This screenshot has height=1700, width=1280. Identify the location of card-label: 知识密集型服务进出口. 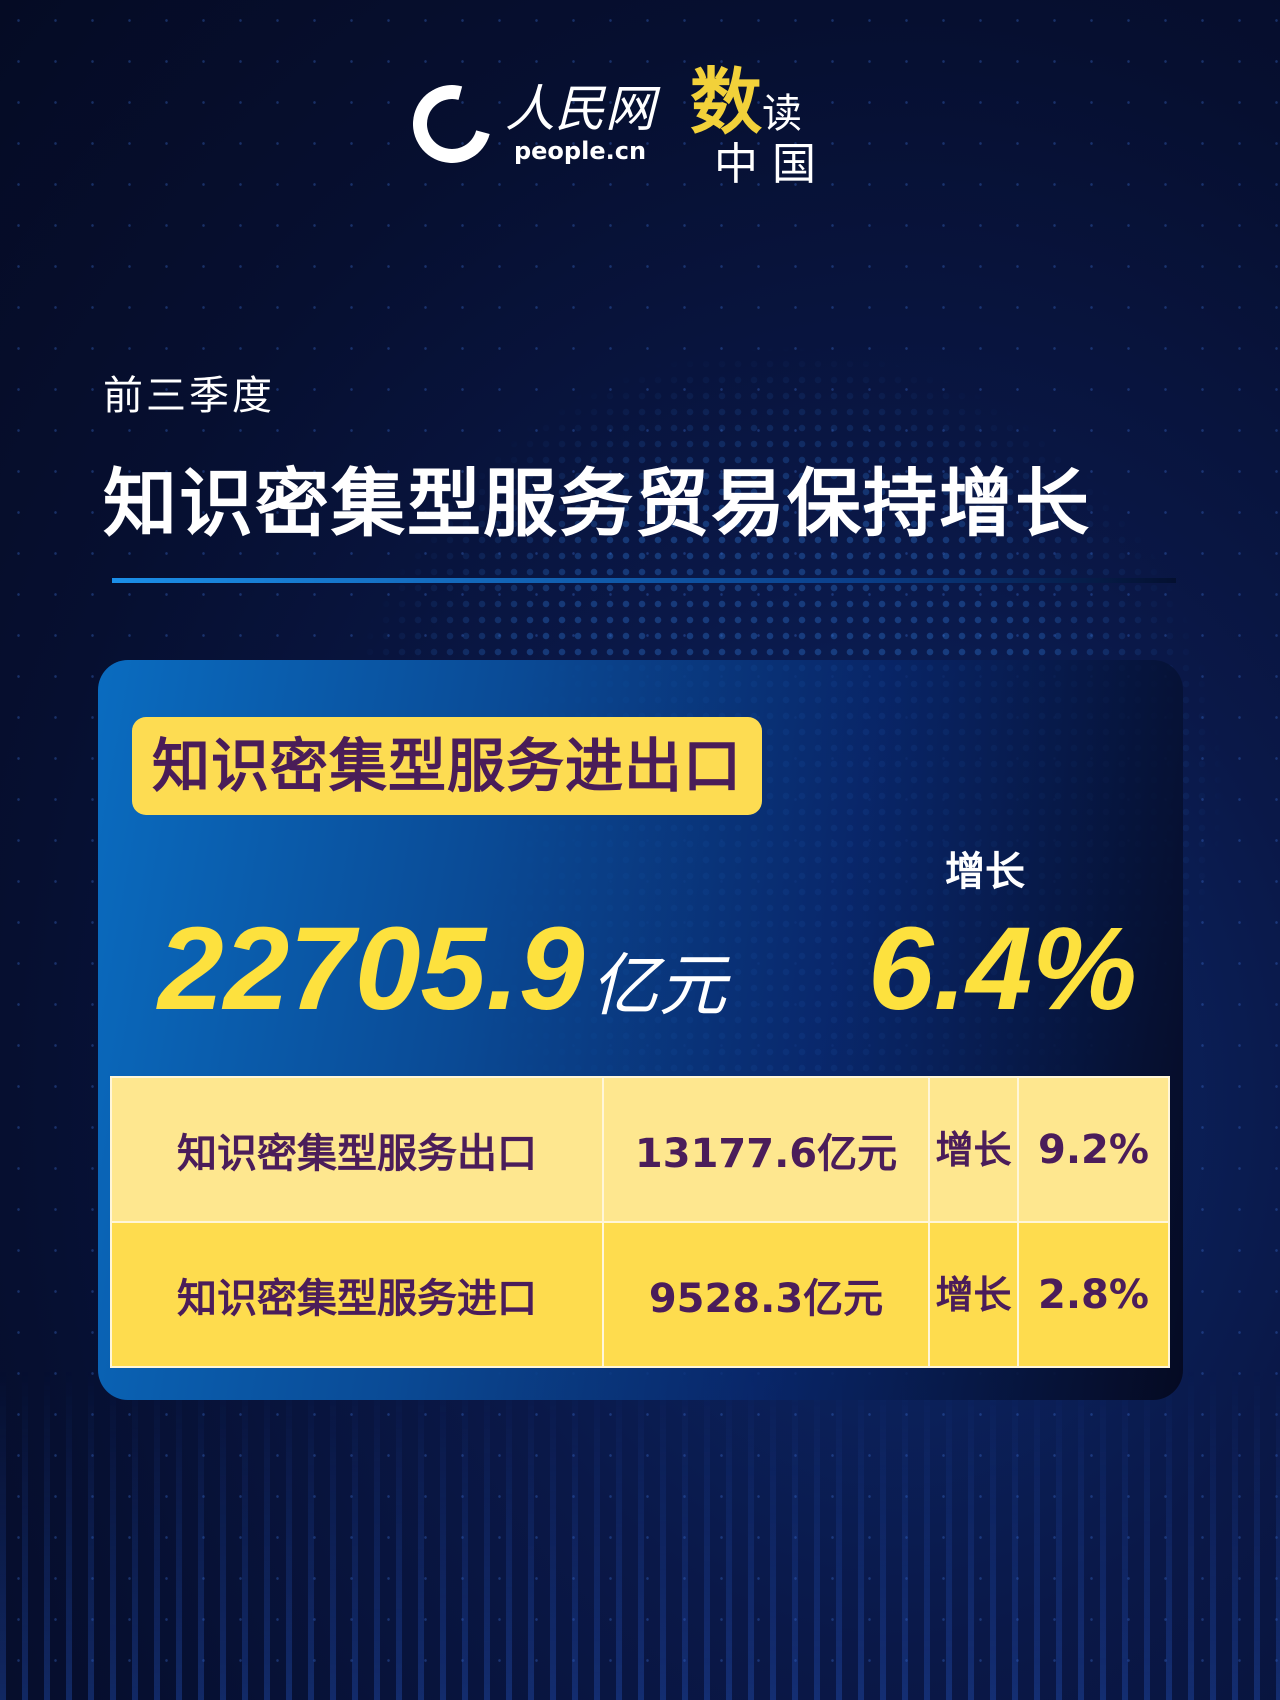
(447, 766).